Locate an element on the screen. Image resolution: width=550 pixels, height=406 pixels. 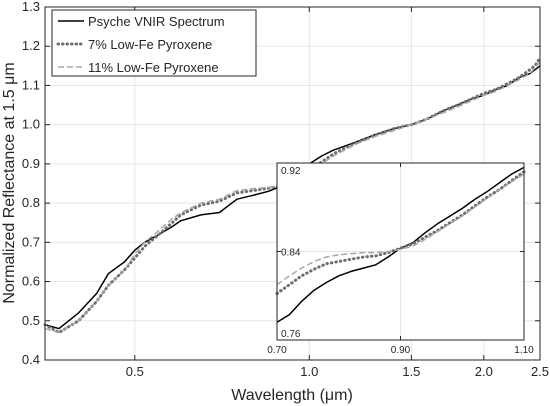
inset-x-tick-label: 0.90 is located at coordinates (401, 350).